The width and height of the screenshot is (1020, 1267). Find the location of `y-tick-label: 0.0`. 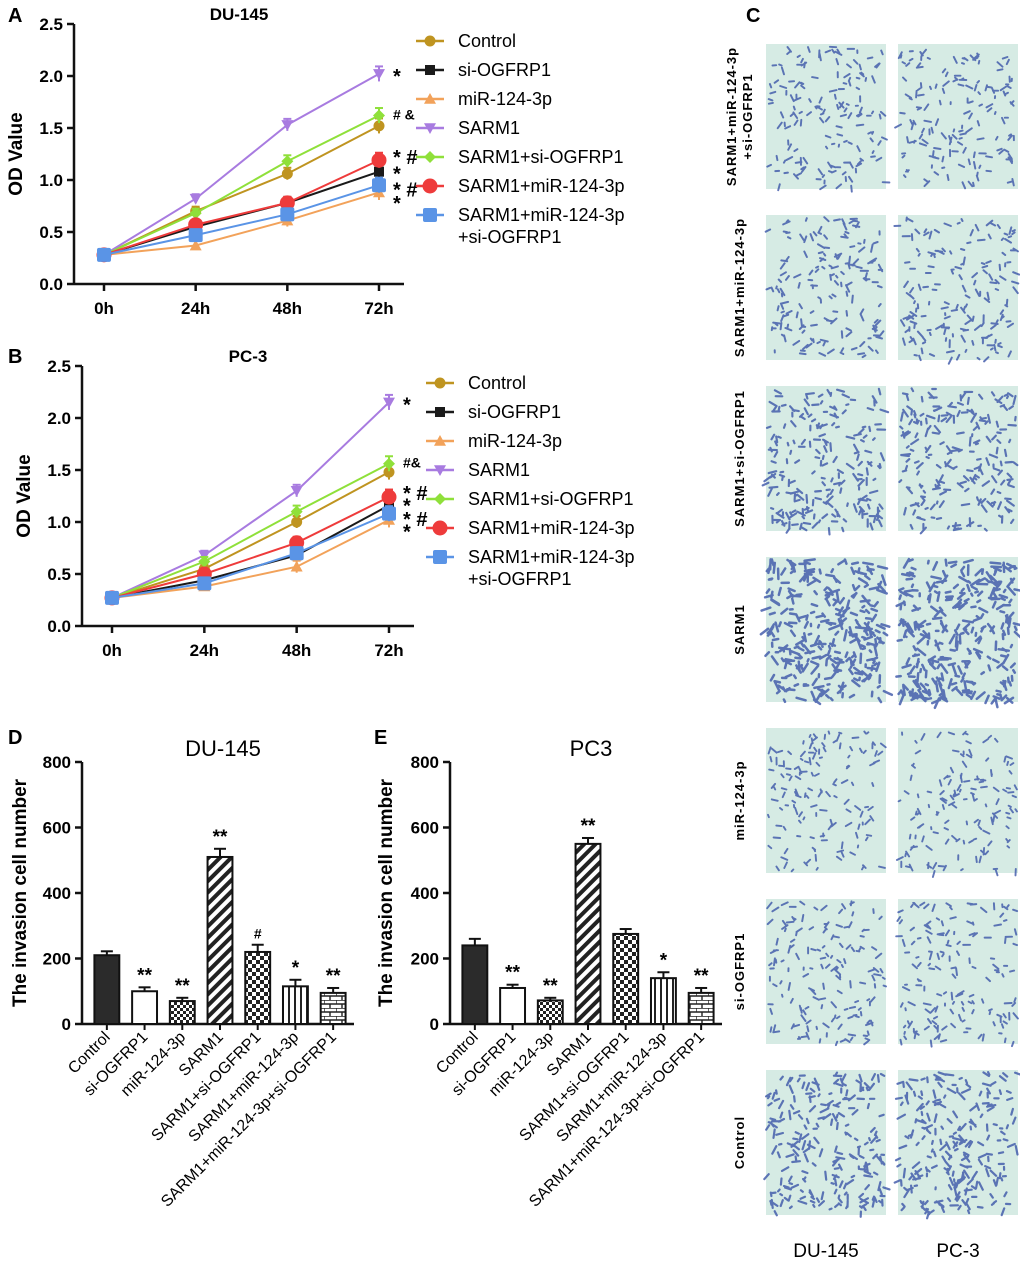

y-tick-label: 0.0 is located at coordinates (59, 626).